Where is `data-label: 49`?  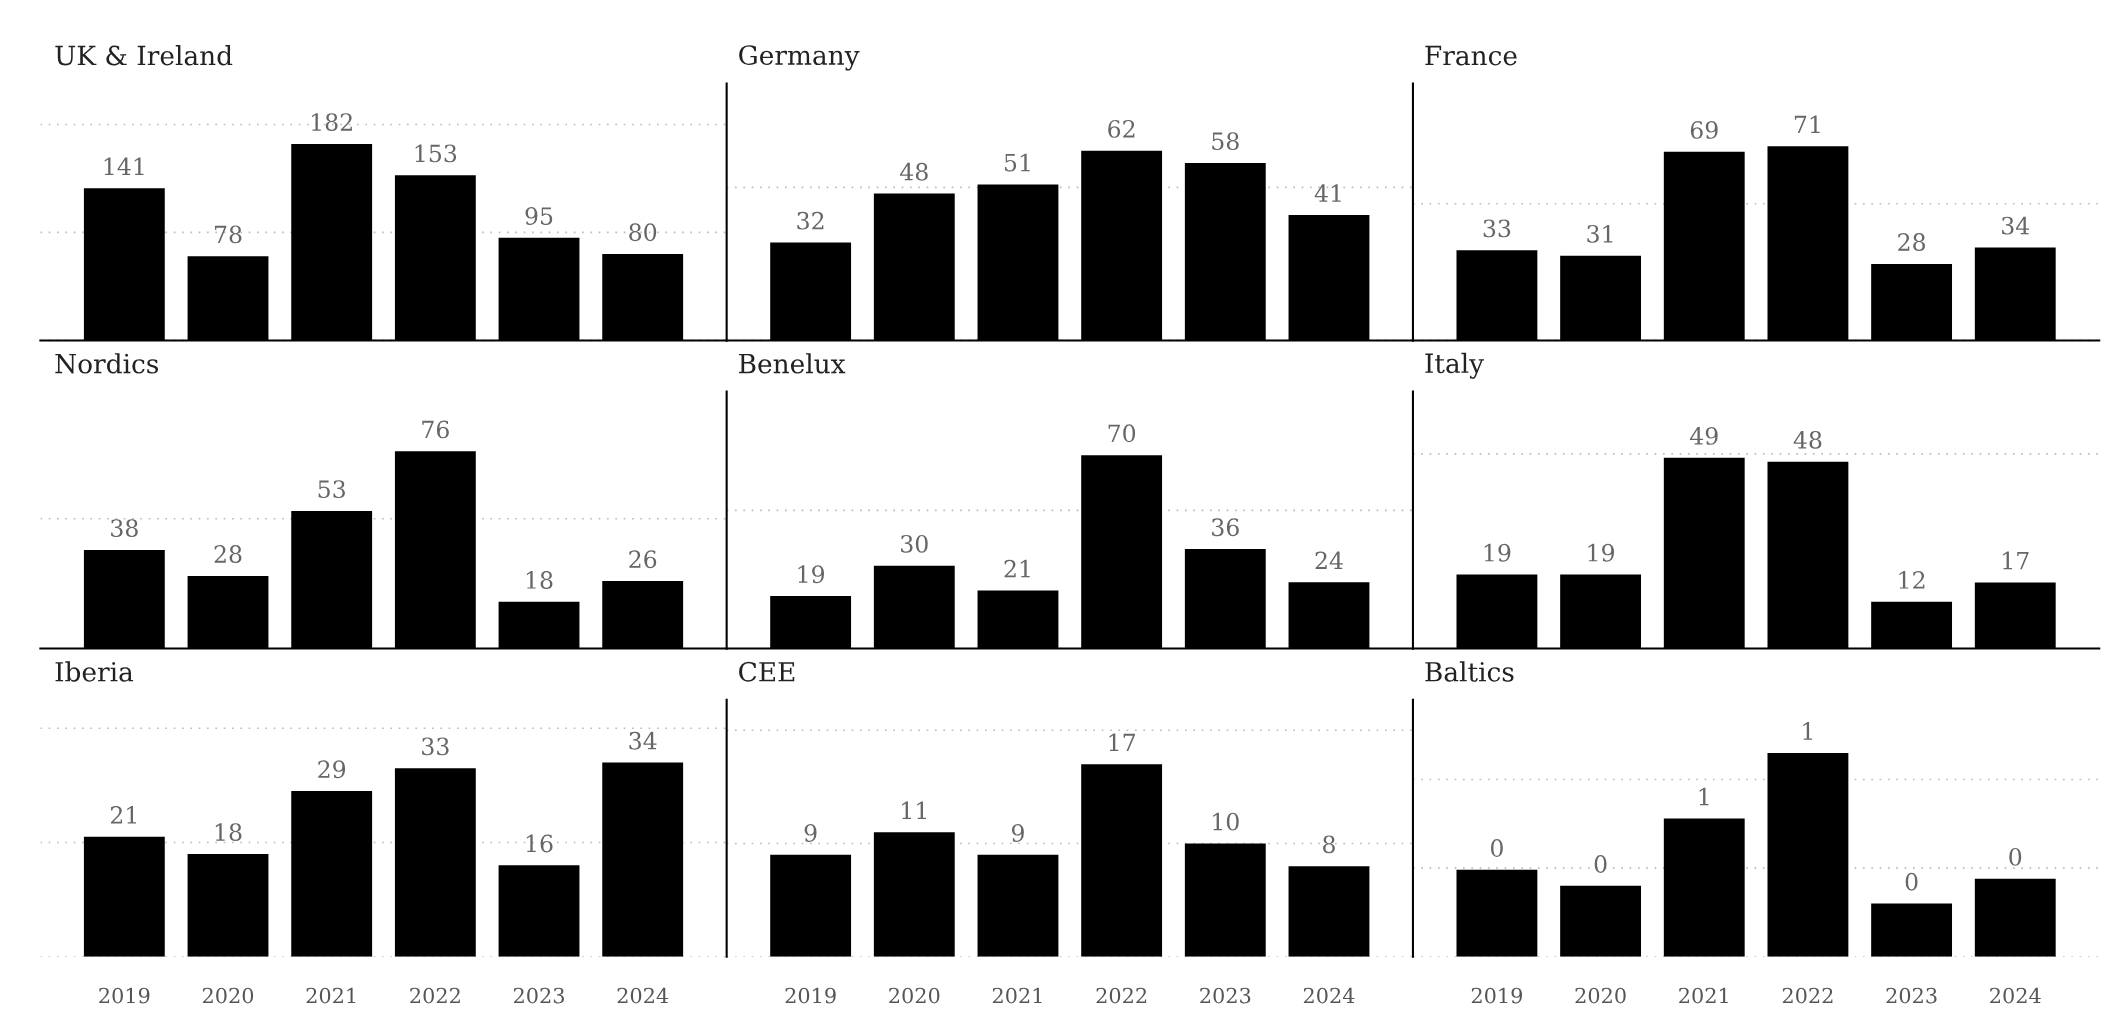
data-label: 49 is located at coordinates (1703, 436).